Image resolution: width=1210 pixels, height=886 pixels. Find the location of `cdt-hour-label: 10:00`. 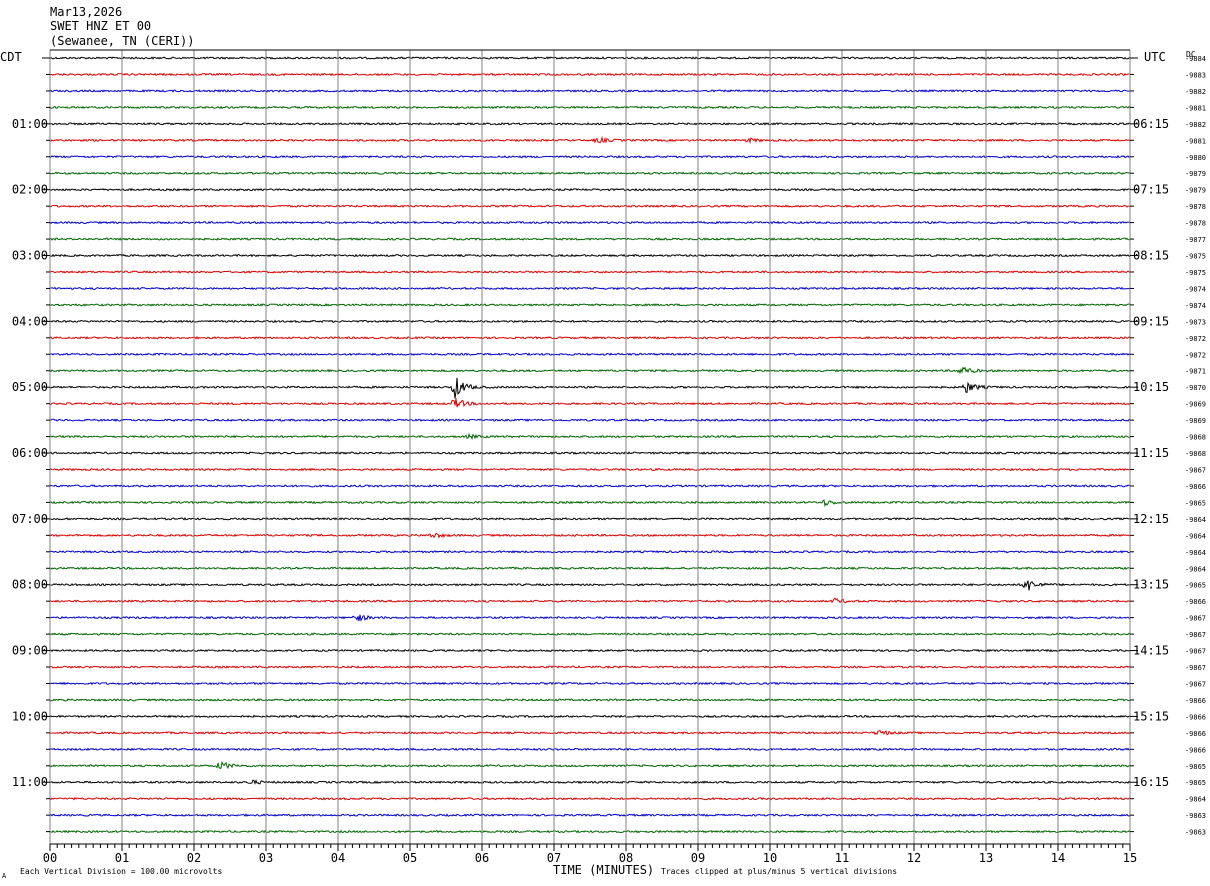

cdt-hour-label: 10:00 is located at coordinates (30, 716).